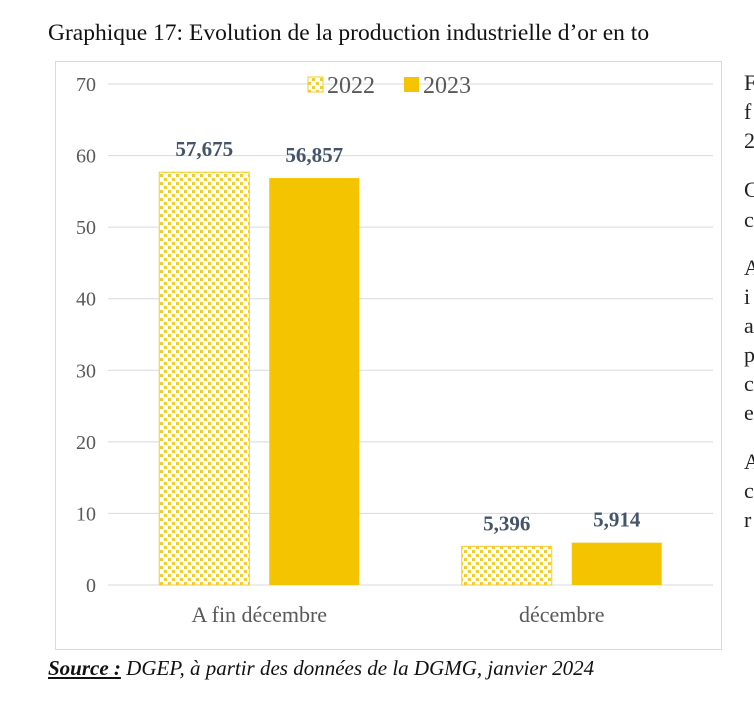 Image resolution: width=754 pixels, height=706 pixels. What do you see at coordinates (351, 86) in the screenshot?
I see `legend-label: 2022` at bounding box center [351, 86].